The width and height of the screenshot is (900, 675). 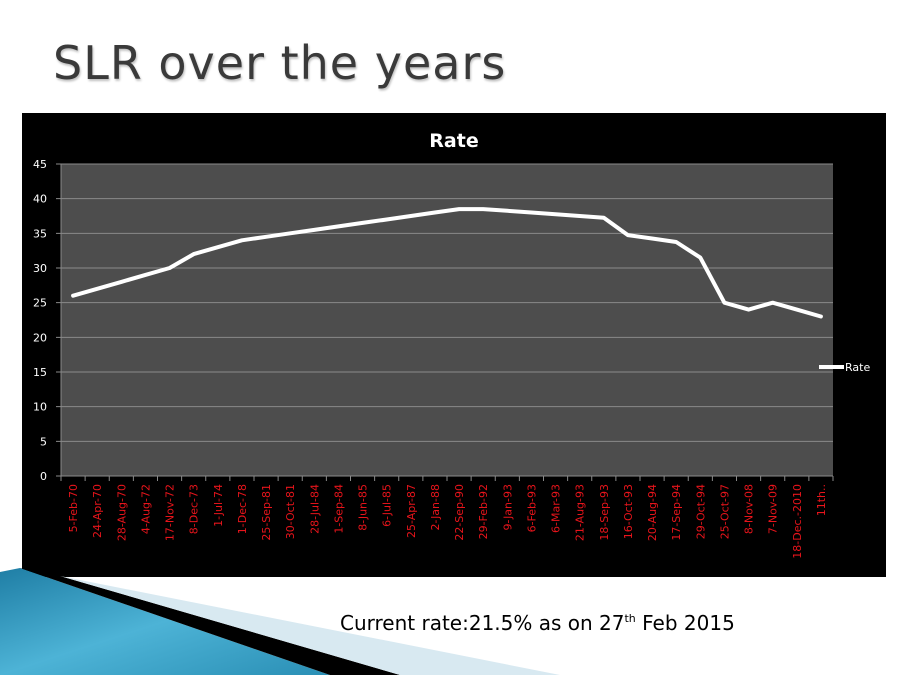 What do you see at coordinates (604, 512) in the screenshot?
I see `x-tick-label: 18-Sep-93` at bounding box center [604, 512].